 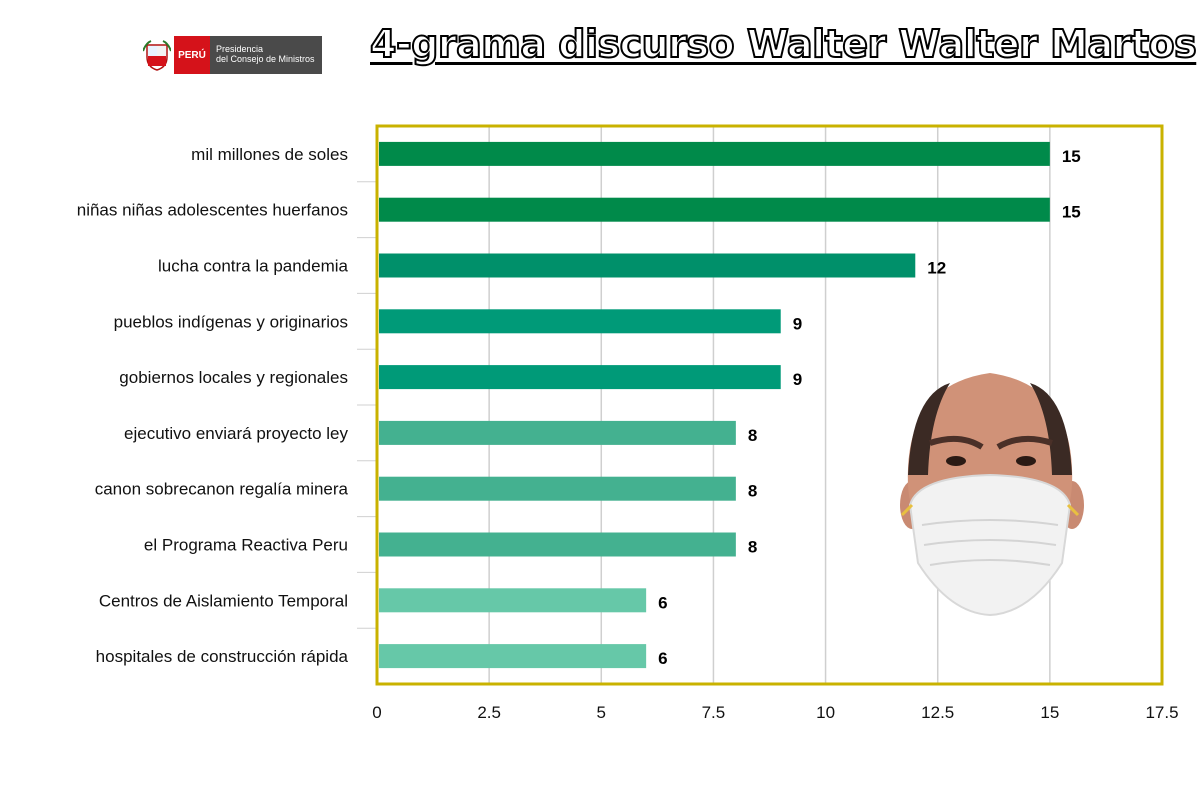 I want to click on category-label: lucha contra la pandemia, so click(x=253, y=266).